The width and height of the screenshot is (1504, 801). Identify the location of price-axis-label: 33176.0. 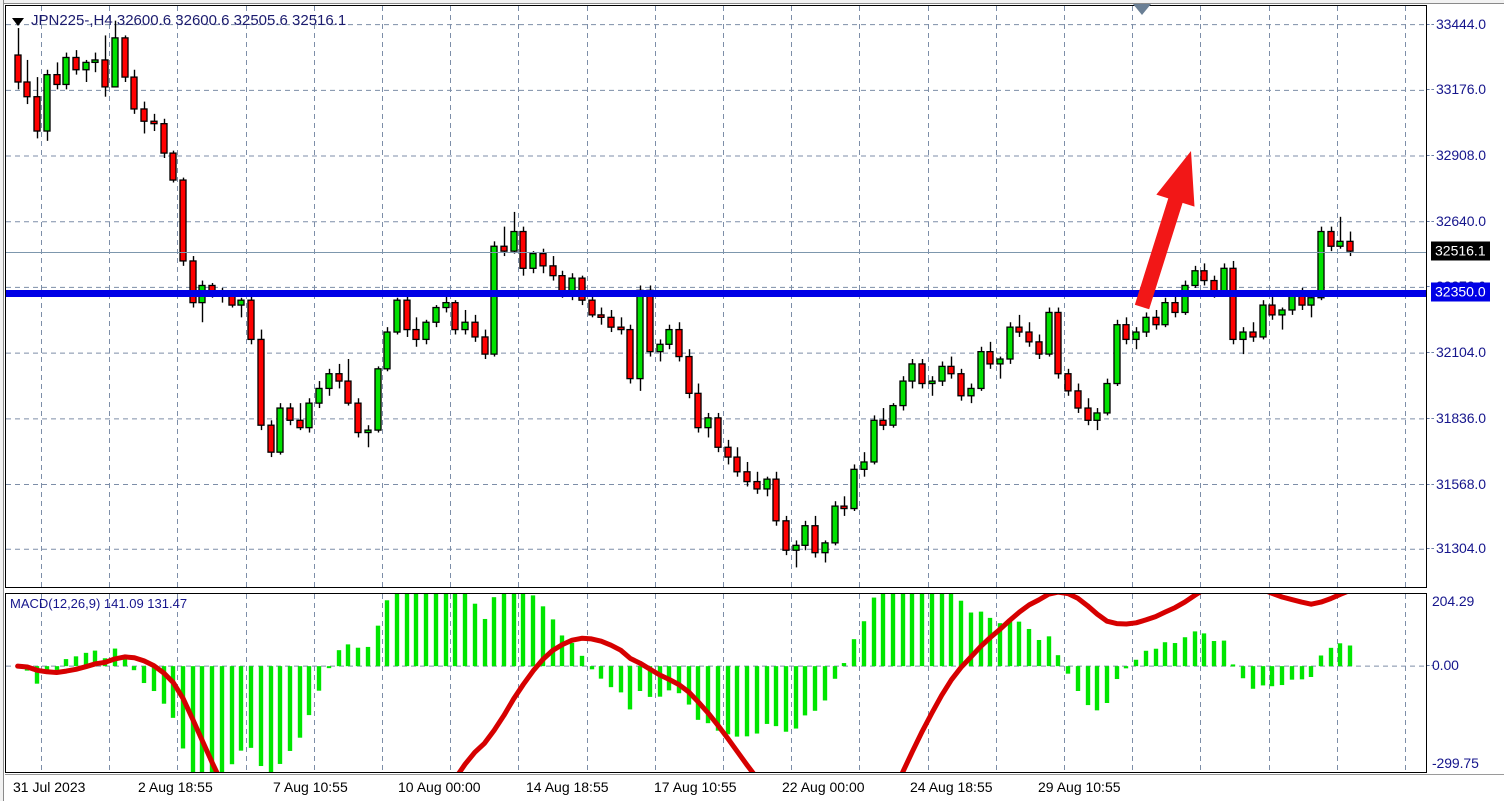
(1461, 89).